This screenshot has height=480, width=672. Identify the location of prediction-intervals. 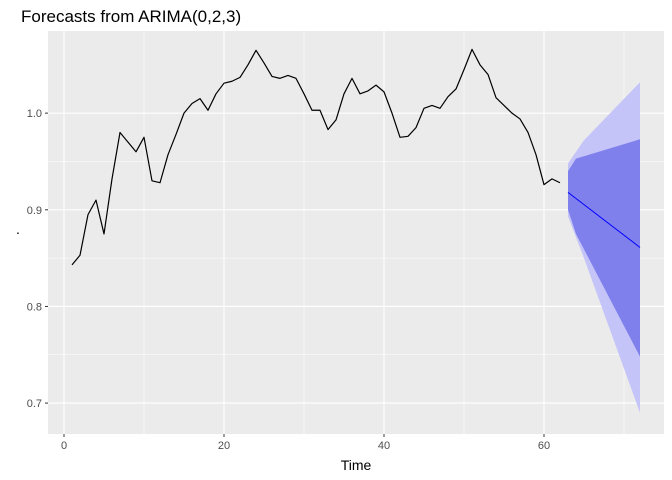
(604, 247).